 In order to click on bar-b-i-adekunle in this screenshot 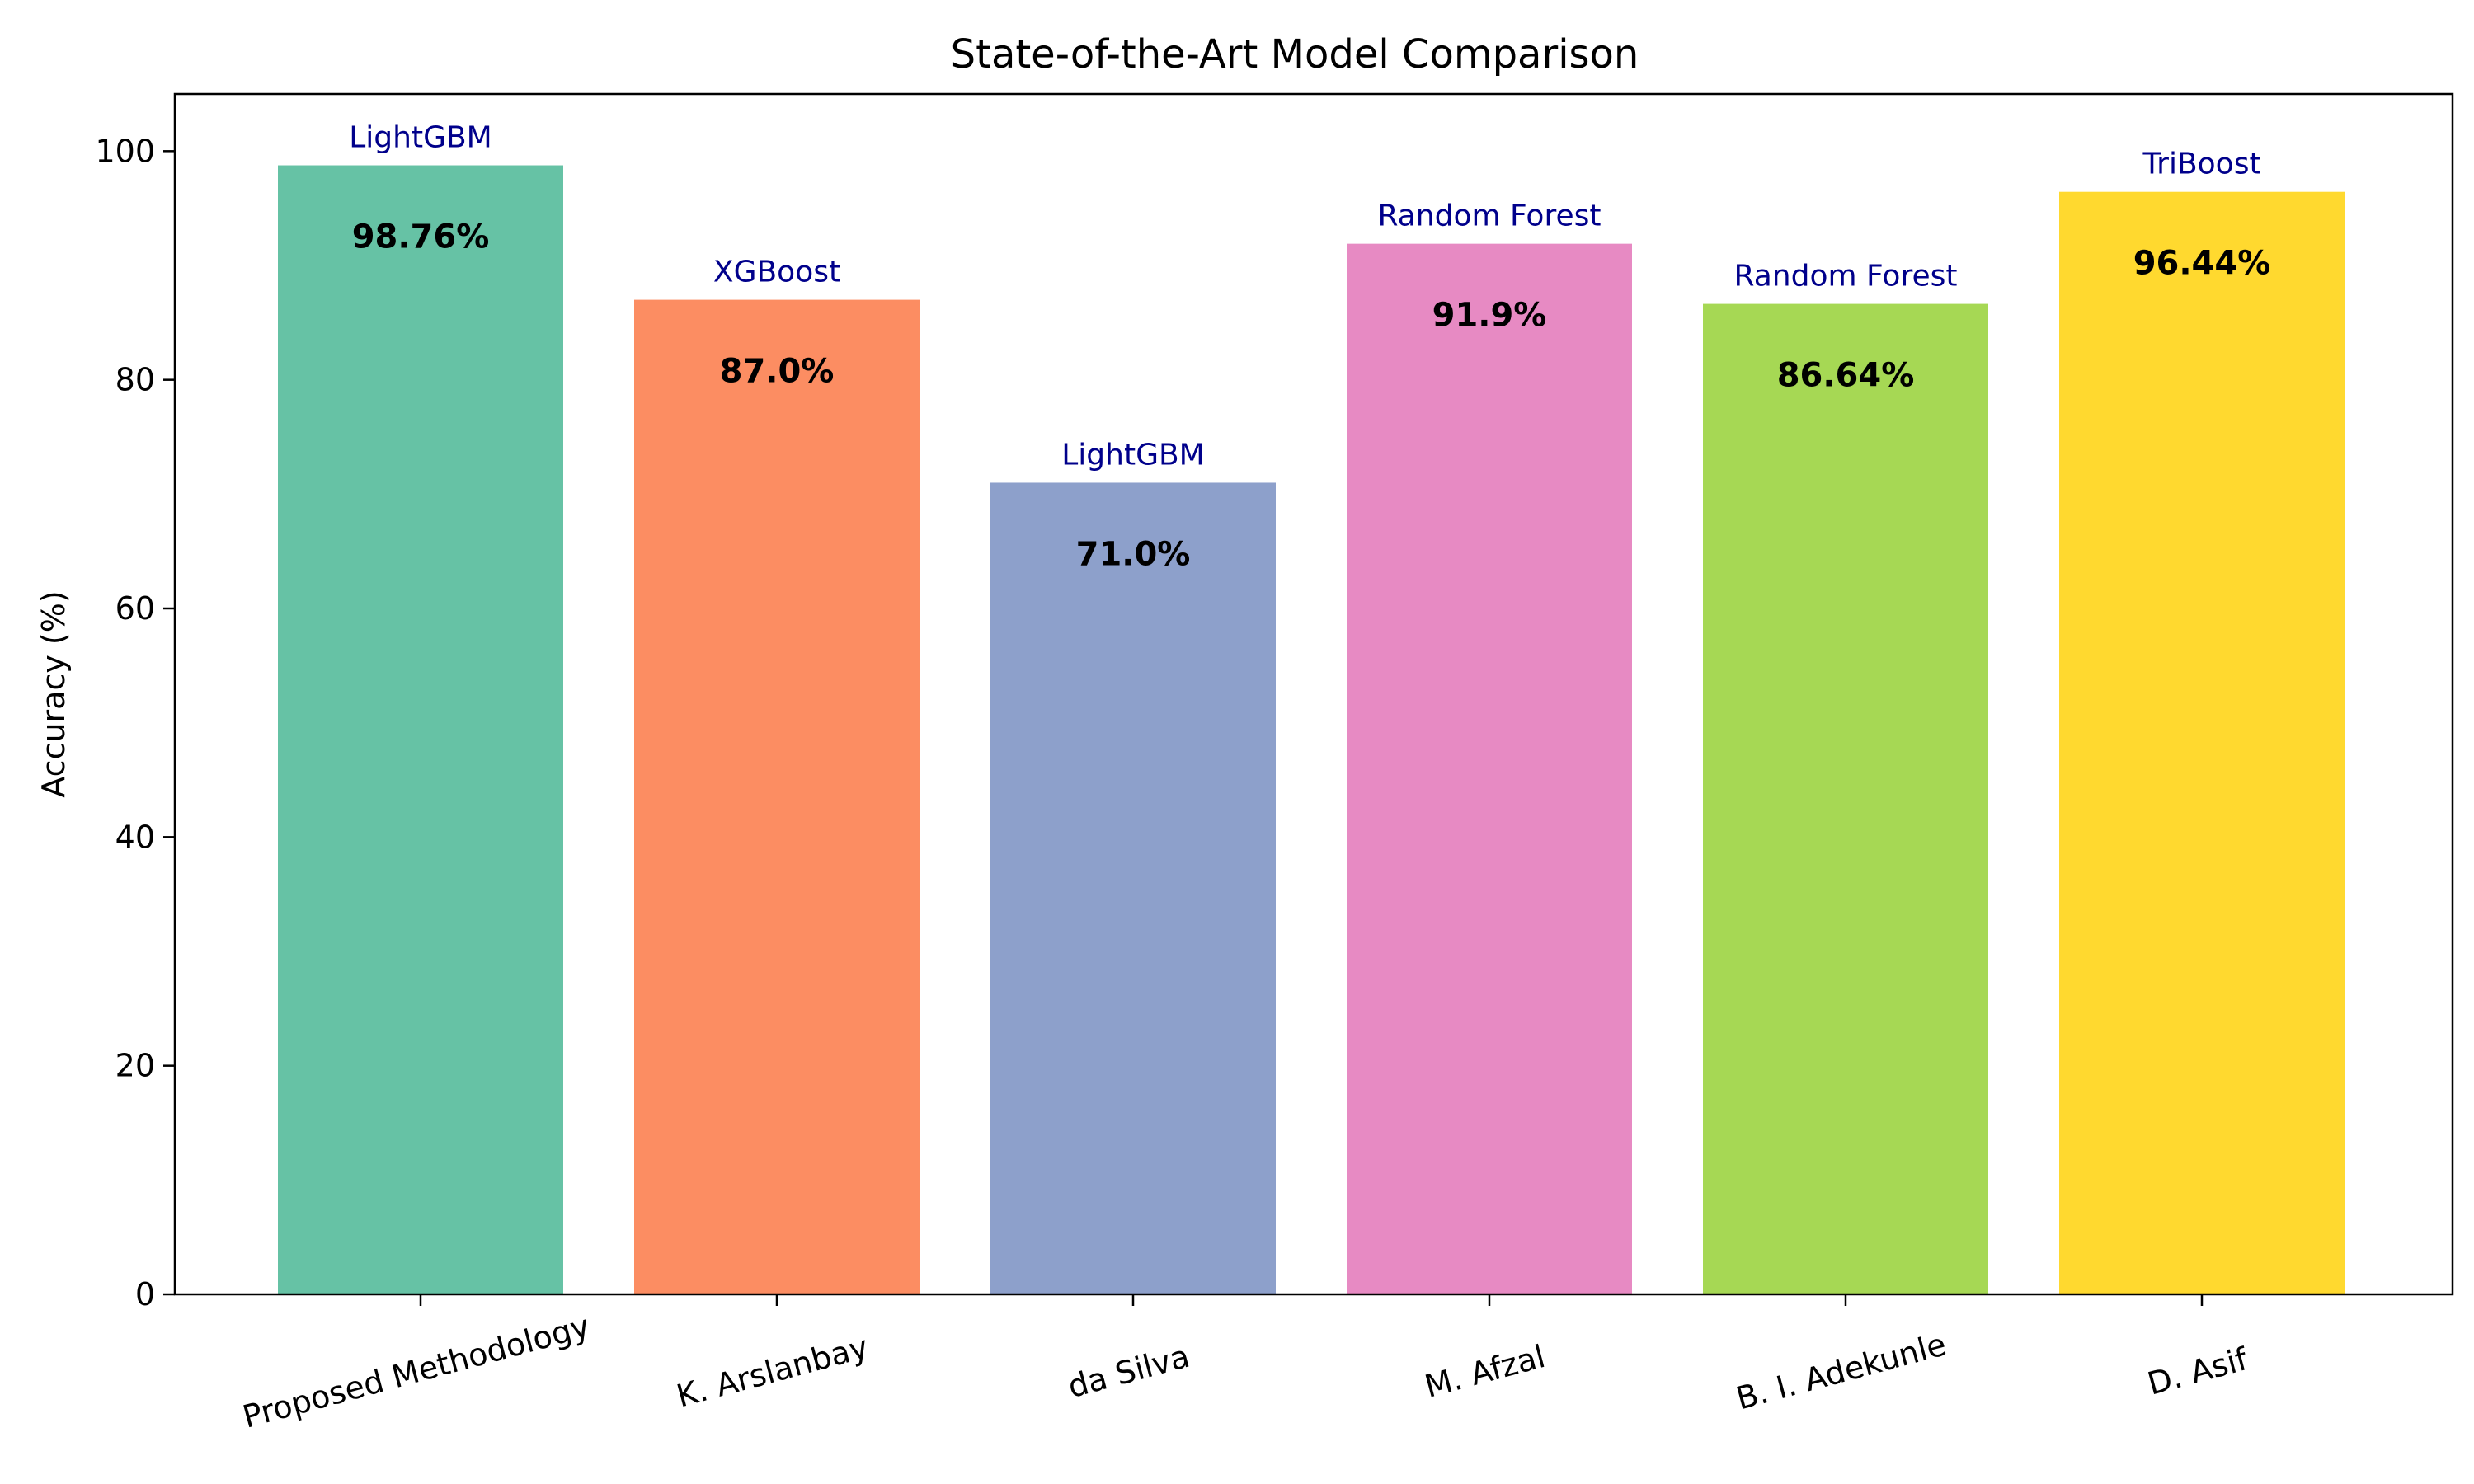, I will do `click(1845, 798)`.